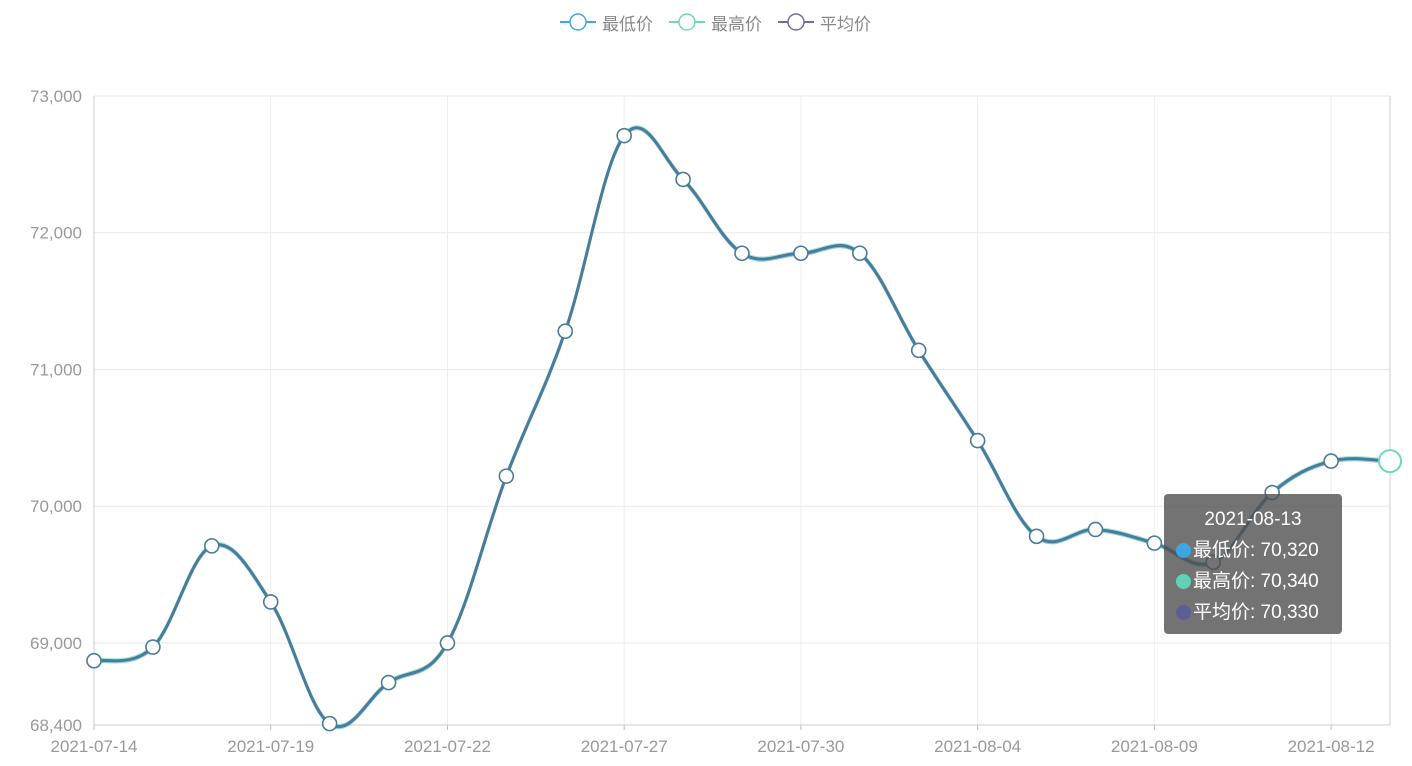 This screenshot has width=1412, height=766. Describe the element at coordinates (56, 369) in the screenshot. I see `y-tick-label: 71,000` at that location.